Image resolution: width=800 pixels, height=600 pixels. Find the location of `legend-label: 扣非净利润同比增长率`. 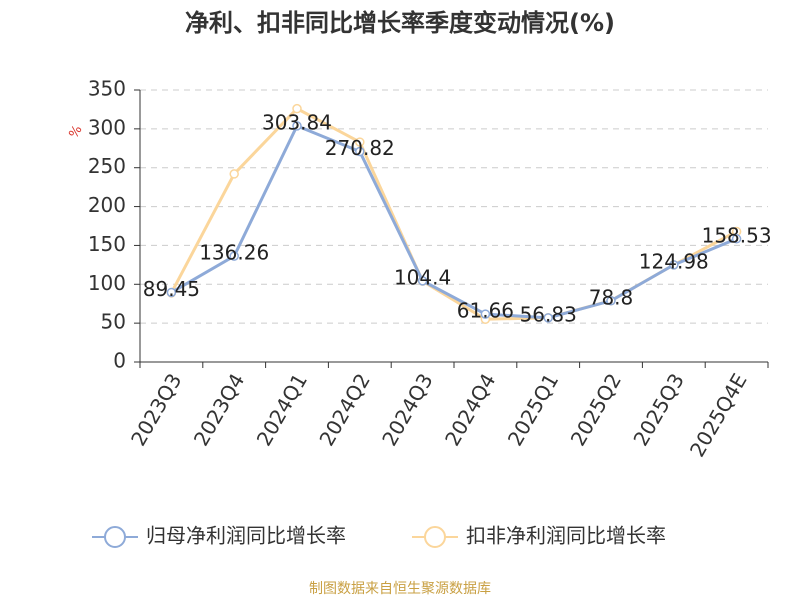

legend-label: 扣非净利润同比增长率 is located at coordinates (566, 536).